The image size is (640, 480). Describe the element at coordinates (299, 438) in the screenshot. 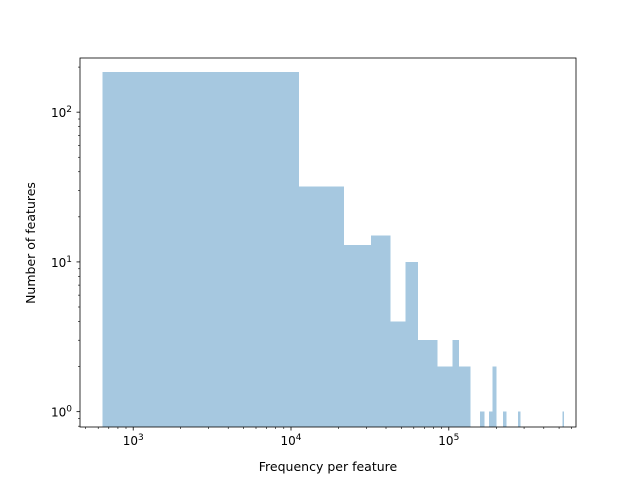

I see `x-tick-exponent: 4` at that location.